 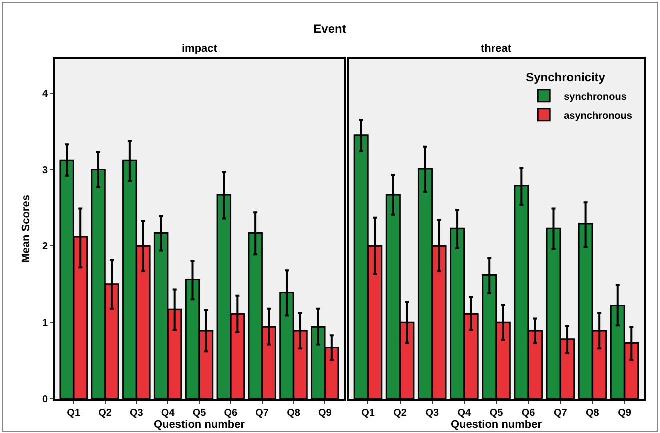 What do you see at coordinates (26, 229) in the screenshot?
I see `y-axis-title: Mean Scores` at bounding box center [26, 229].